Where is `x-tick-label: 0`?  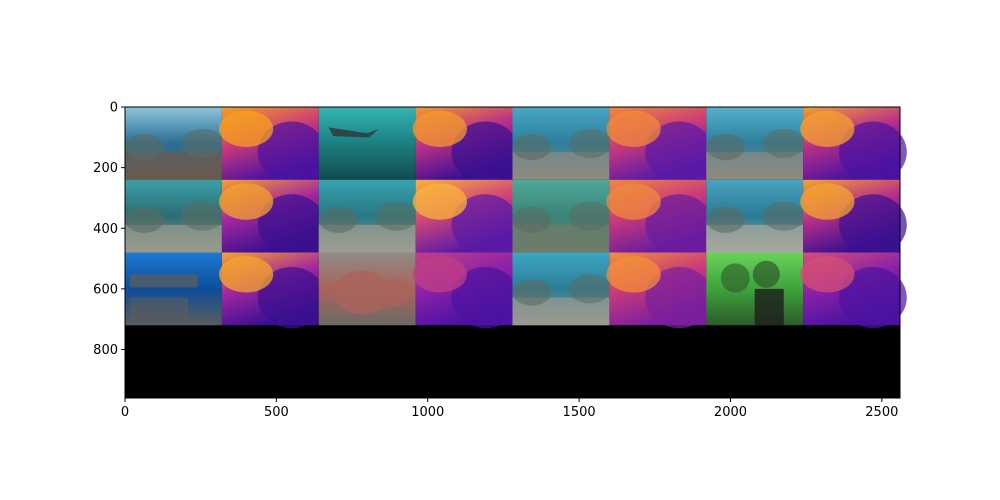 x-tick-label: 0 is located at coordinates (125, 412).